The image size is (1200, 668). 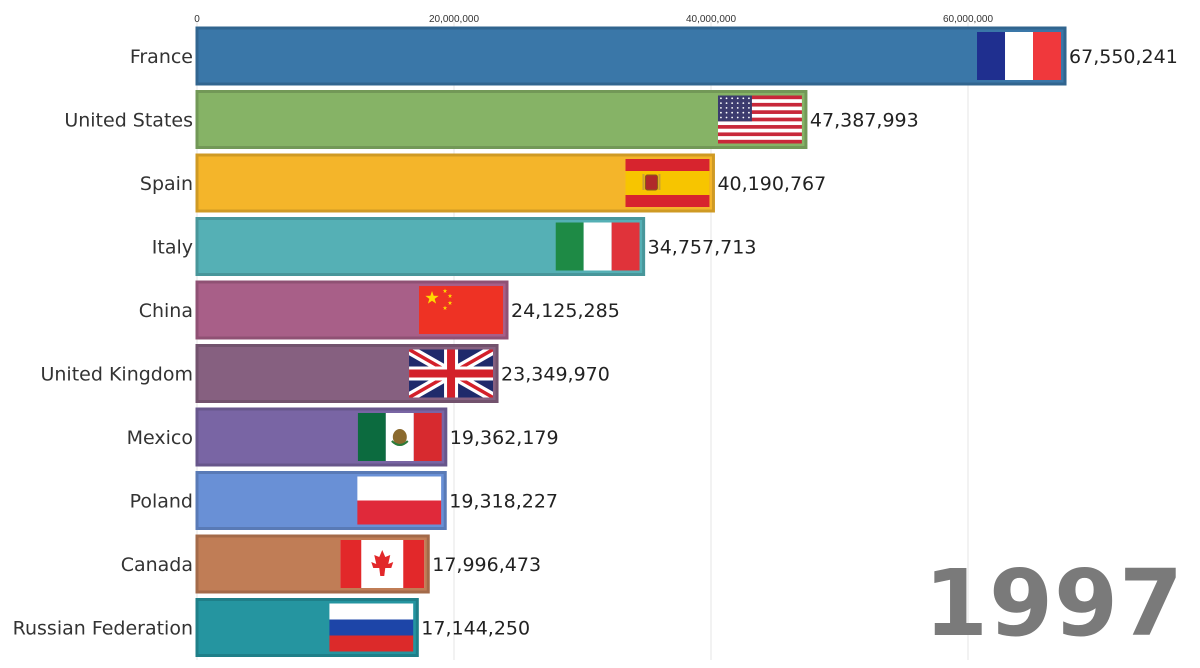 What do you see at coordinates (103, 629) in the screenshot?
I see `category-label: Russian Federation` at bounding box center [103, 629].